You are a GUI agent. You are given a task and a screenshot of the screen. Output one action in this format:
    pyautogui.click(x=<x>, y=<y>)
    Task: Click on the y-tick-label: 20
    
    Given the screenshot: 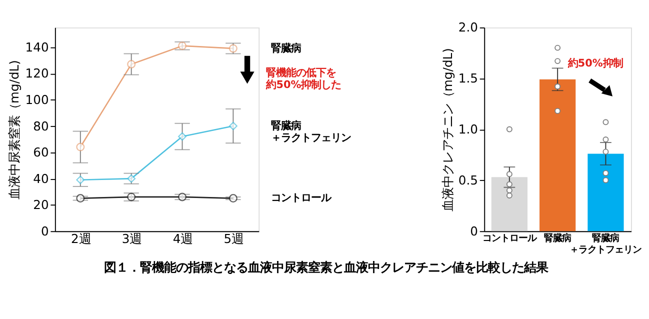 What is the action you would take?
    pyautogui.click(x=41, y=205)
    